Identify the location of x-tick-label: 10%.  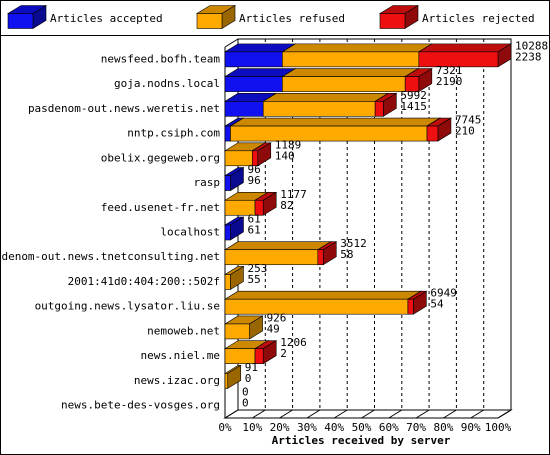
(252, 427).